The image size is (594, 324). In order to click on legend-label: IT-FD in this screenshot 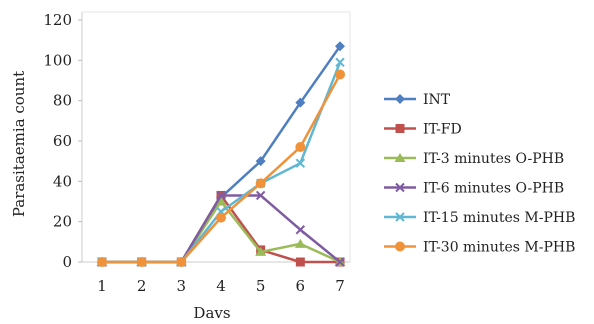, I will do `click(442, 130)`.